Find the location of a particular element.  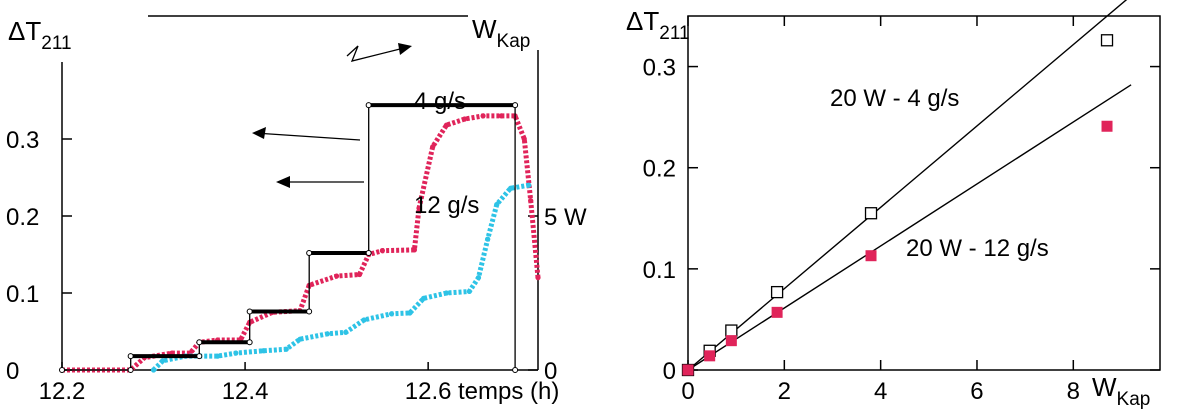

left-x-tick-label: 12.6 is located at coordinates (428, 391).